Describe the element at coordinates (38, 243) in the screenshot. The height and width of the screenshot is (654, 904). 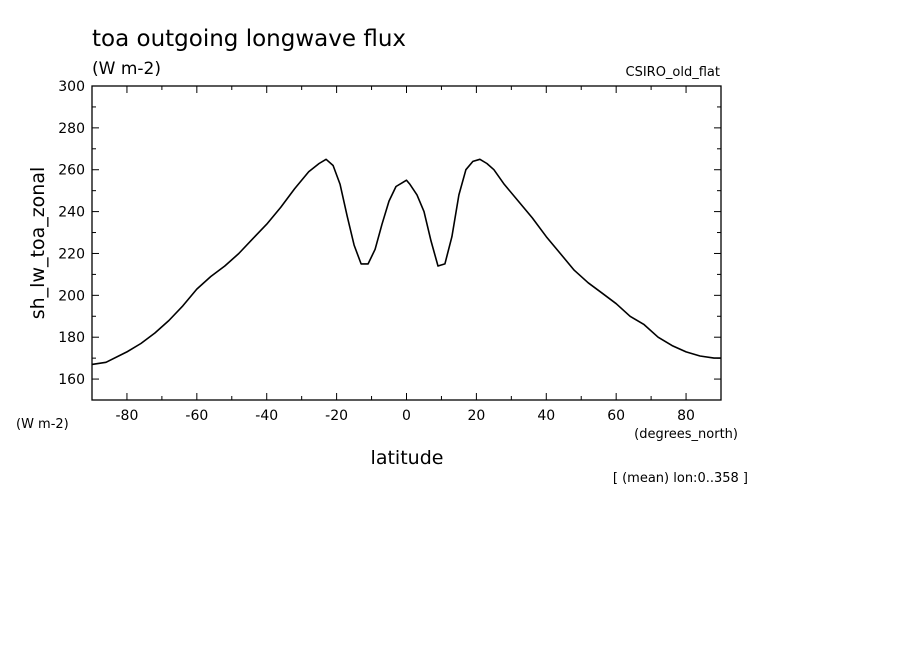
I see `y-axis-label: sh_lw_toa_zonal` at that location.